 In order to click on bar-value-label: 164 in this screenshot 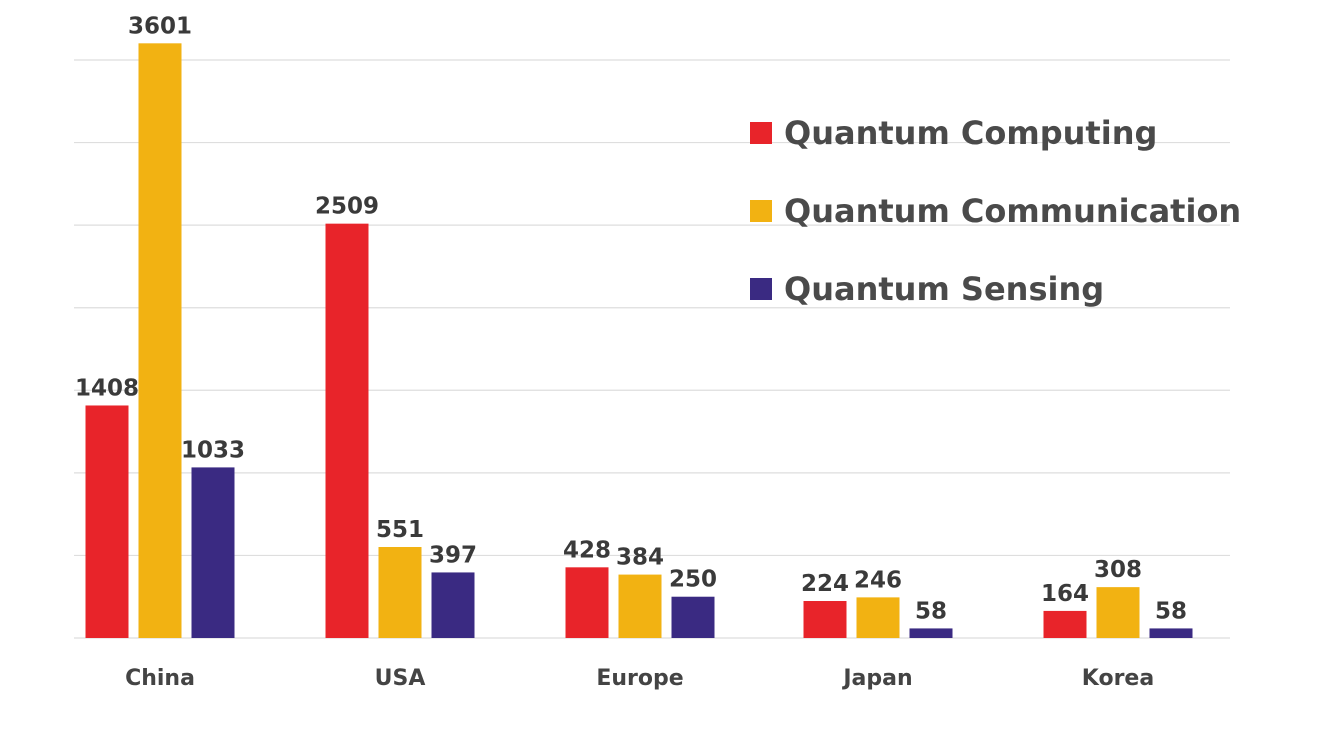, I will do `click(1065, 594)`.